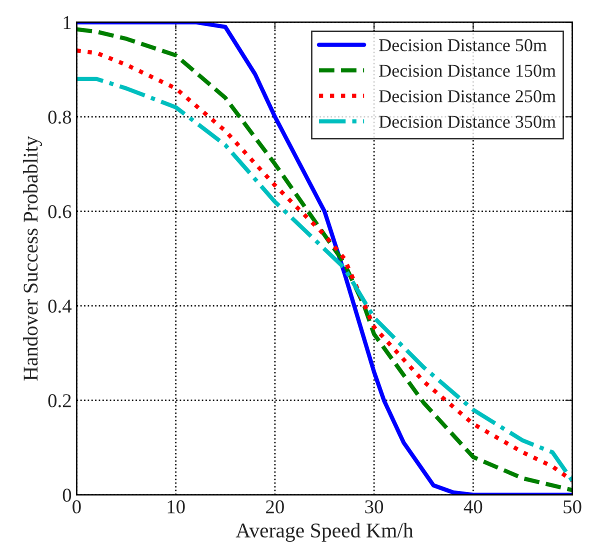 The image size is (590, 556). I want to click on x-tick-label: 30, so click(374, 507).